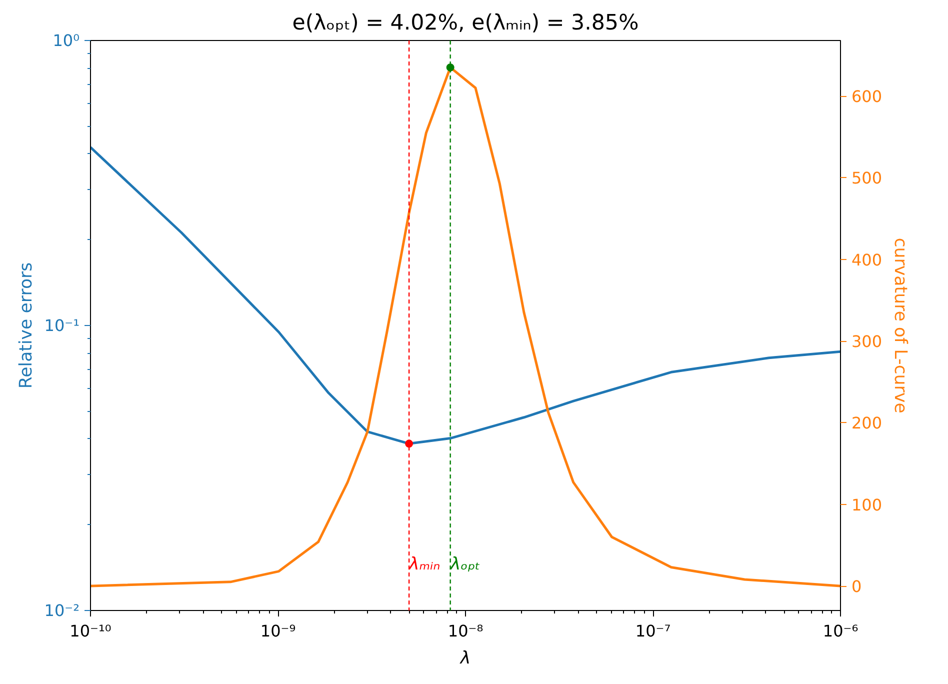 The width and height of the screenshot is (948, 684). I want to click on y-tick-label: 10⁰, so click(66, 40).